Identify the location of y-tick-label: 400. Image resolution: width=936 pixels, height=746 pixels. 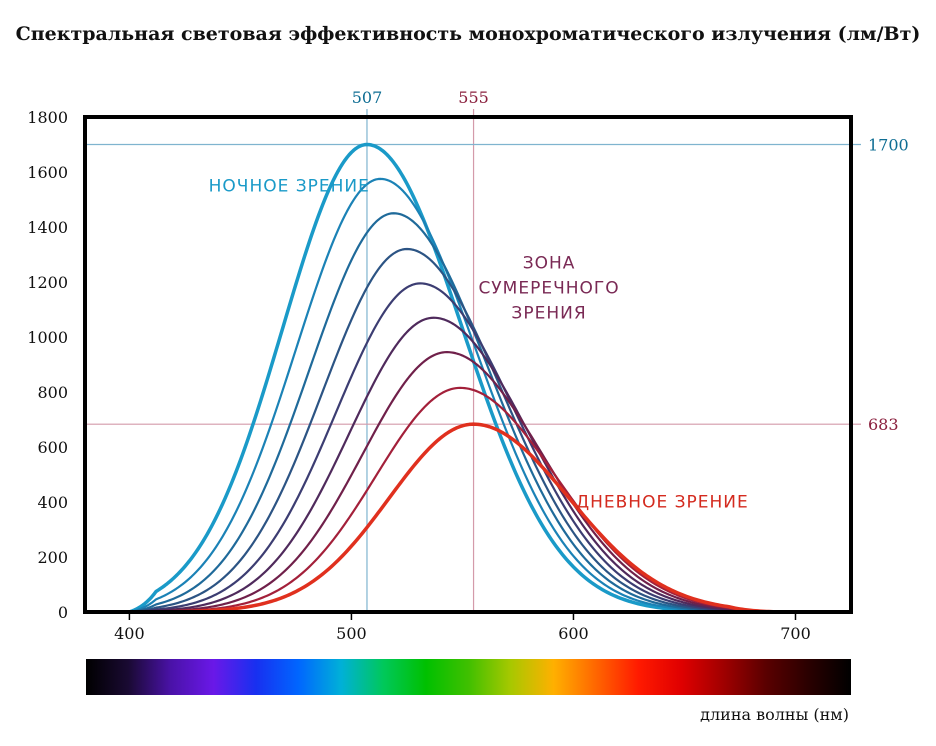
(52, 502).